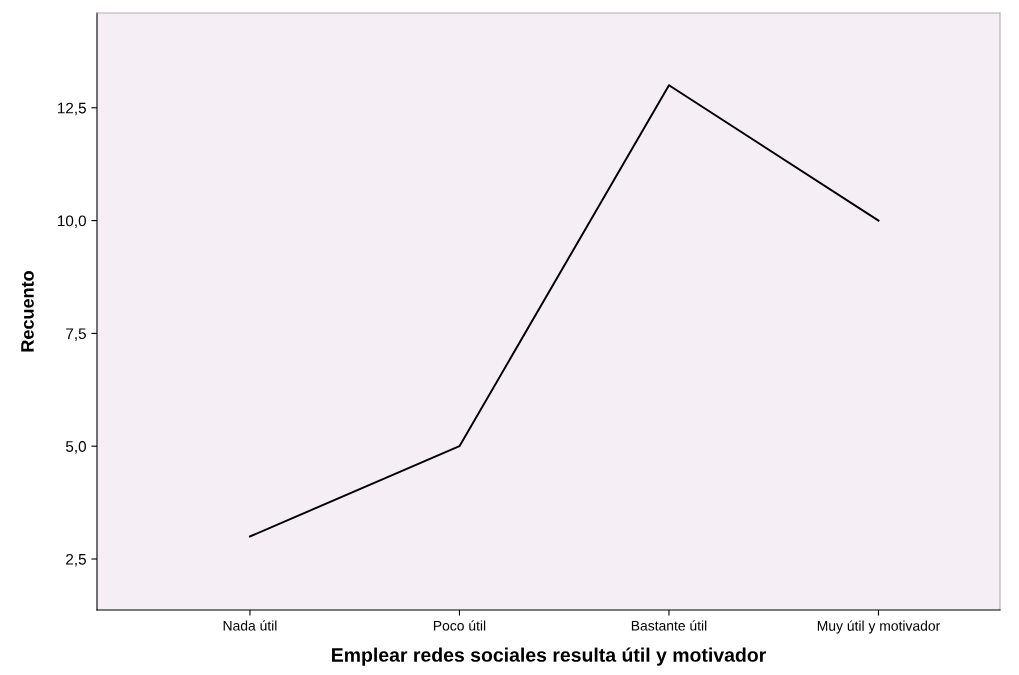  Describe the element at coordinates (669, 625) in the screenshot. I see `x-tick-label: Bastante útil` at that location.